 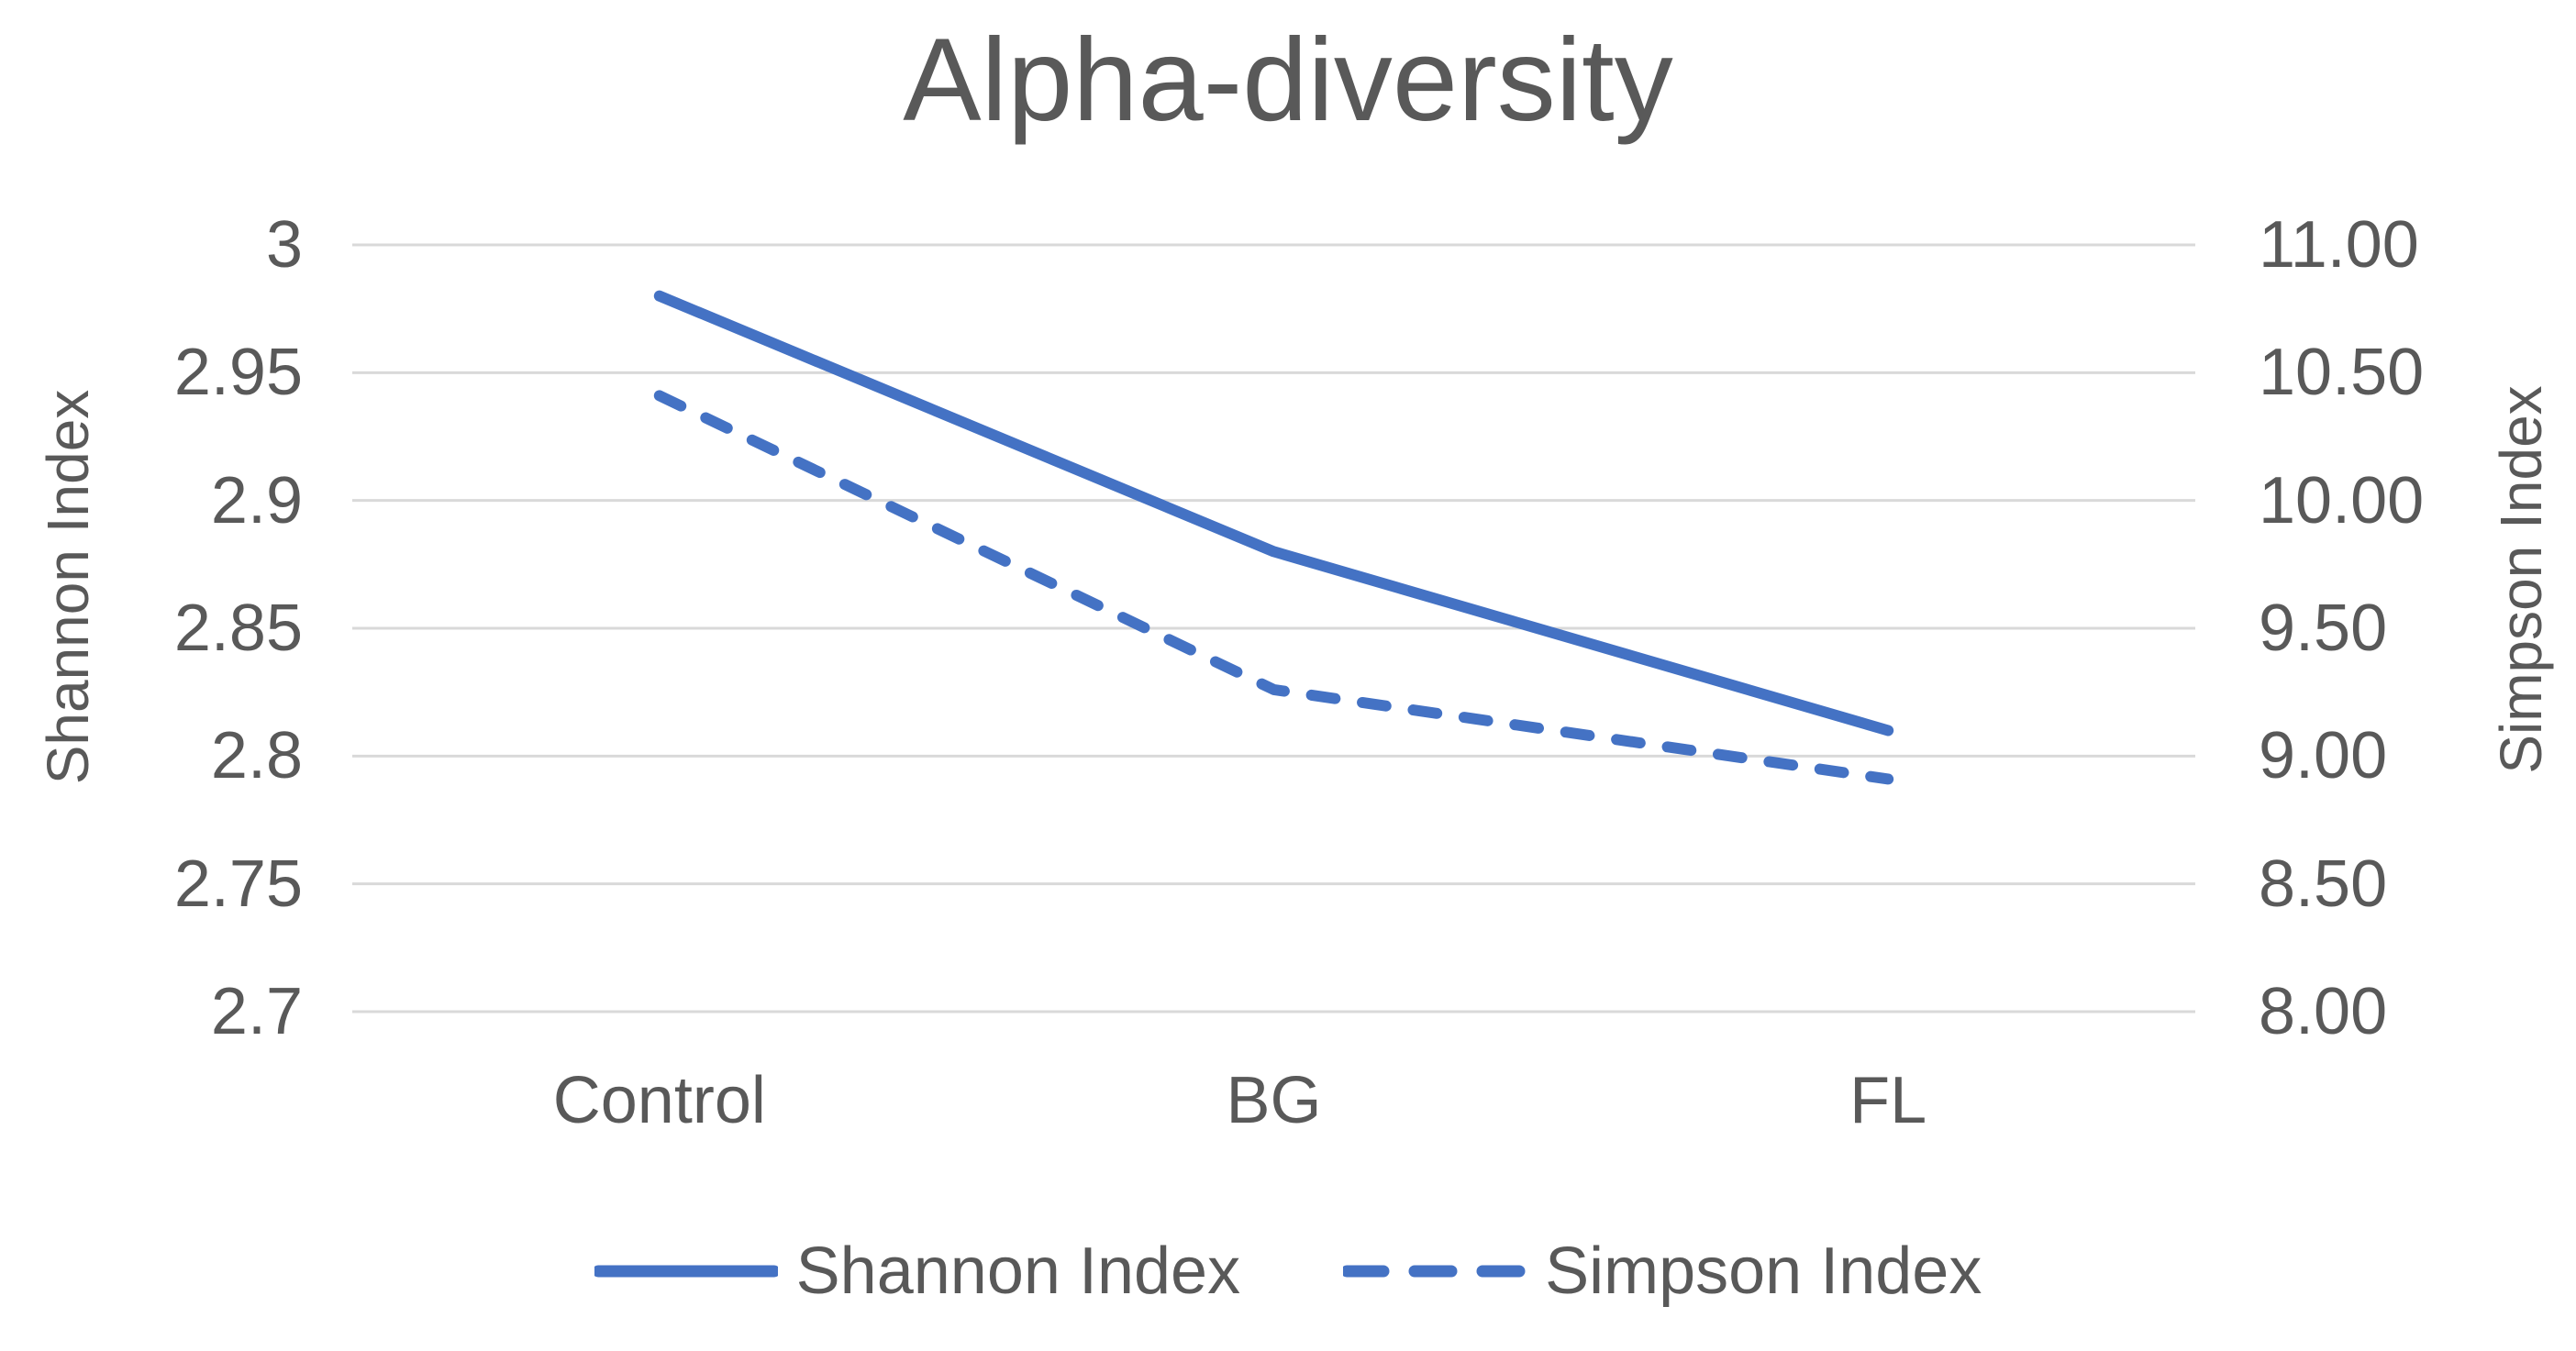 I want to click on dashed-line-swatch-icon, so click(x=1435, y=1272).